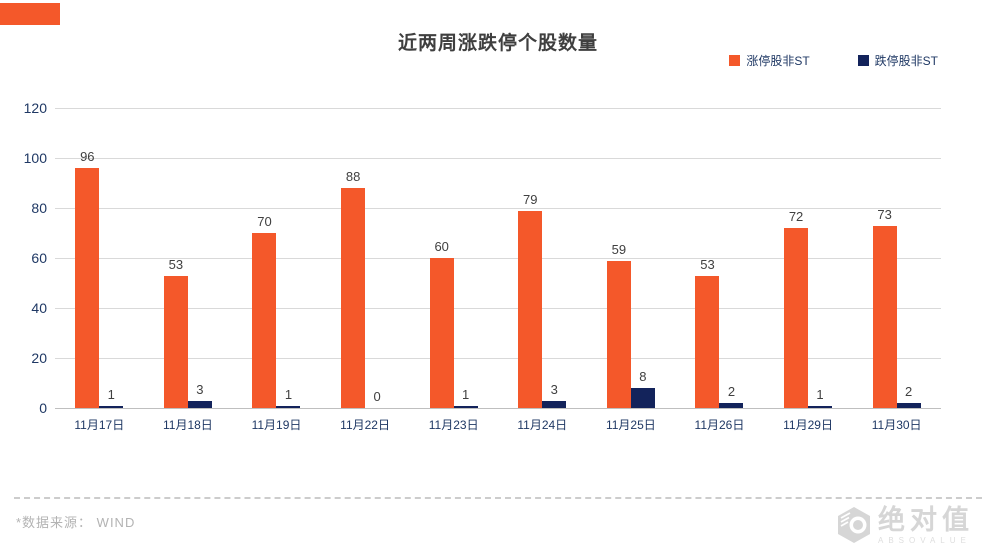 The width and height of the screenshot is (996, 551). What do you see at coordinates (542, 425) in the screenshot?
I see `x-axis-tick-label: 11月24日` at bounding box center [542, 425].